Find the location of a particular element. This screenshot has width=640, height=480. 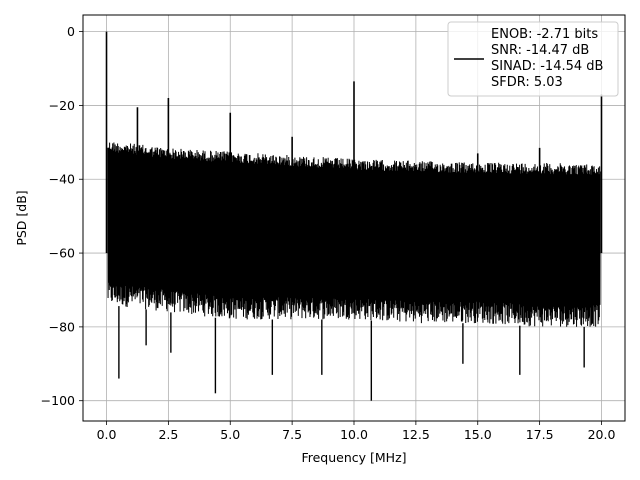

x-axis-ticks: 0.0 2.5 5.0 7.5 10.0 12.5 15.0 17.5 20.0 is located at coordinates (356, 431).